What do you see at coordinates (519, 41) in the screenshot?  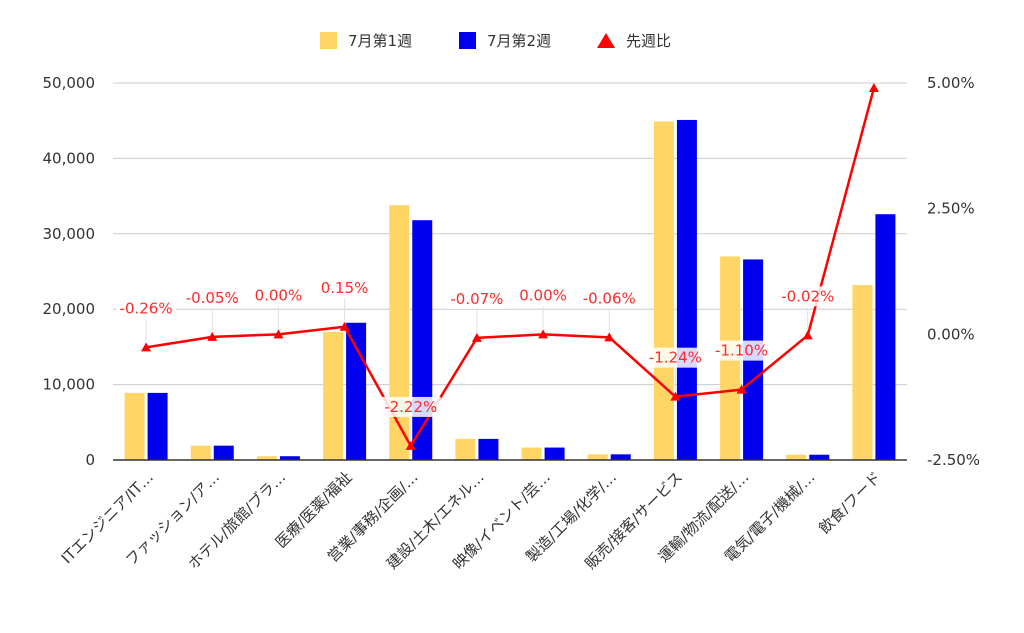 I see `legend-label: 7月第2週` at bounding box center [519, 41].